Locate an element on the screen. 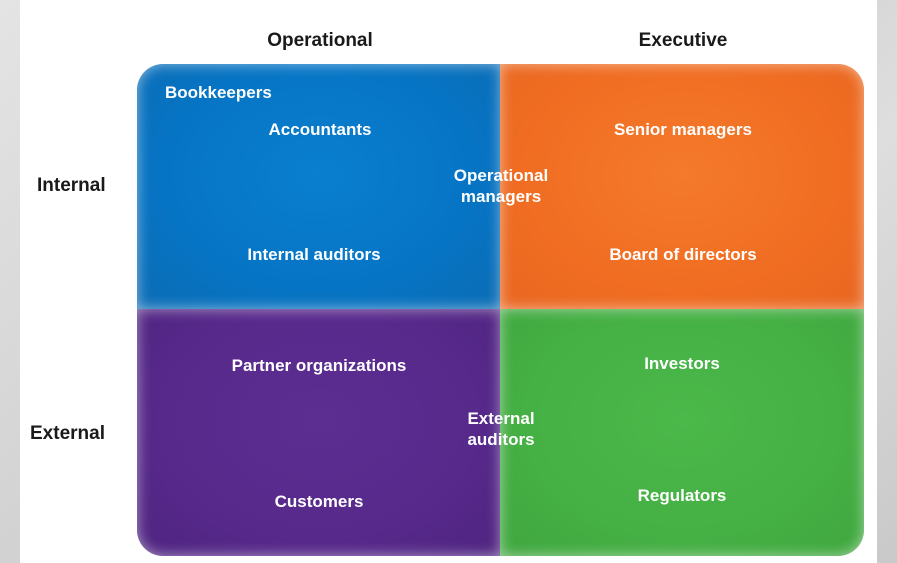 Image resolution: width=897 pixels, height=563 pixels. label-investors: Investors is located at coordinates (682, 363).